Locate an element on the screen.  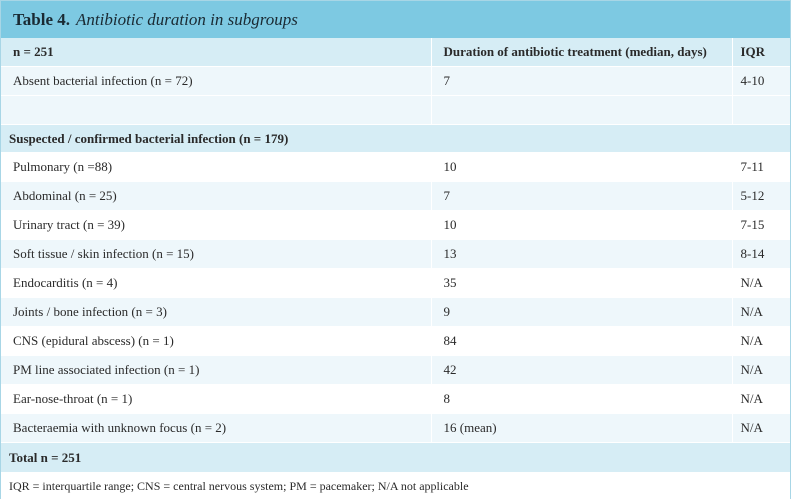
total-label: Total n = 251 is located at coordinates (395, 457).